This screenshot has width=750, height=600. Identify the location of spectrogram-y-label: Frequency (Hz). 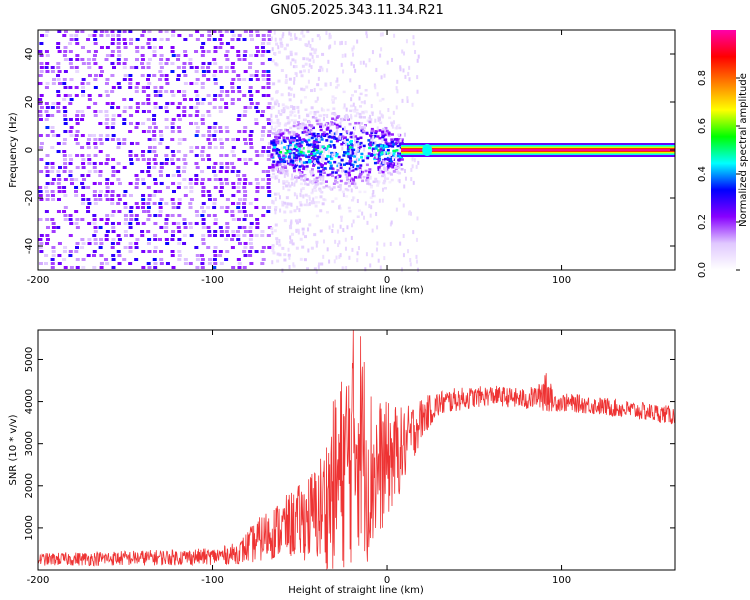
(13, 150).